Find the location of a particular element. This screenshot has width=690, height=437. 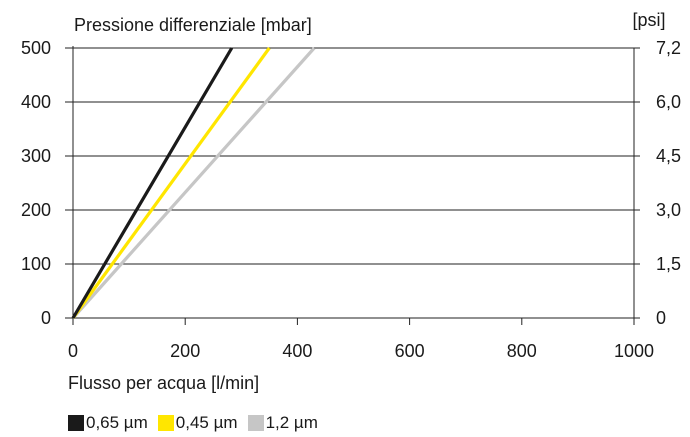

legend-label-1: 0,45 µm is located at coordinates (206, 422).